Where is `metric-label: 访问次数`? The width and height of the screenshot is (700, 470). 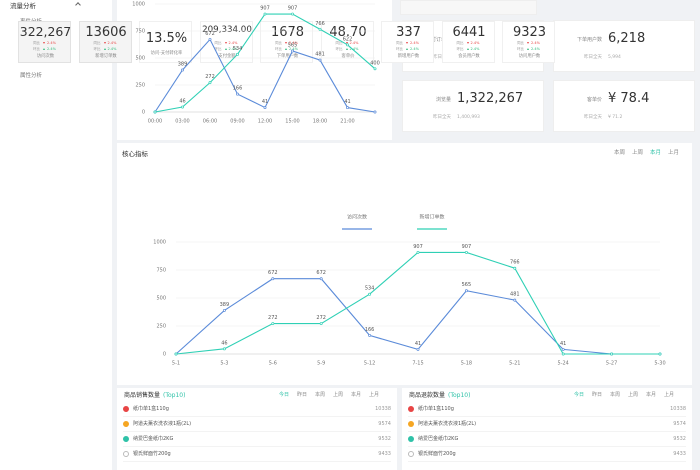
metric-label: 访问次数 is located at coordinates (45, 56).